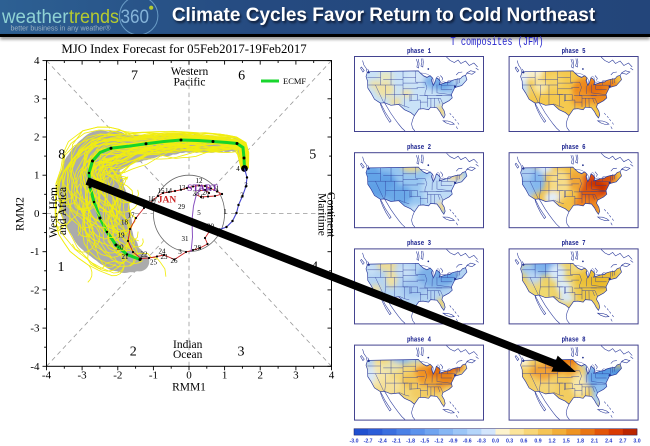 The width and height of the screenshot is (650, 446). I want to click on svg-text: 18, so click(125, 222).